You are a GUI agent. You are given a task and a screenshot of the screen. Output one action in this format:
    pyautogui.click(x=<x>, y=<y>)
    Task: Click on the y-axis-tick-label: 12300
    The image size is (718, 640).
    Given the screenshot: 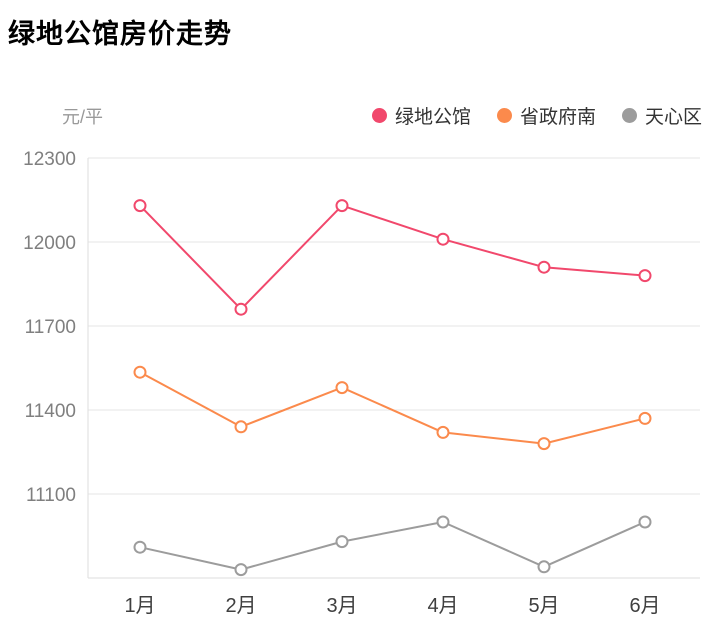 What is the action you would take?
    pyautogui.click(x=49, y=159)
    